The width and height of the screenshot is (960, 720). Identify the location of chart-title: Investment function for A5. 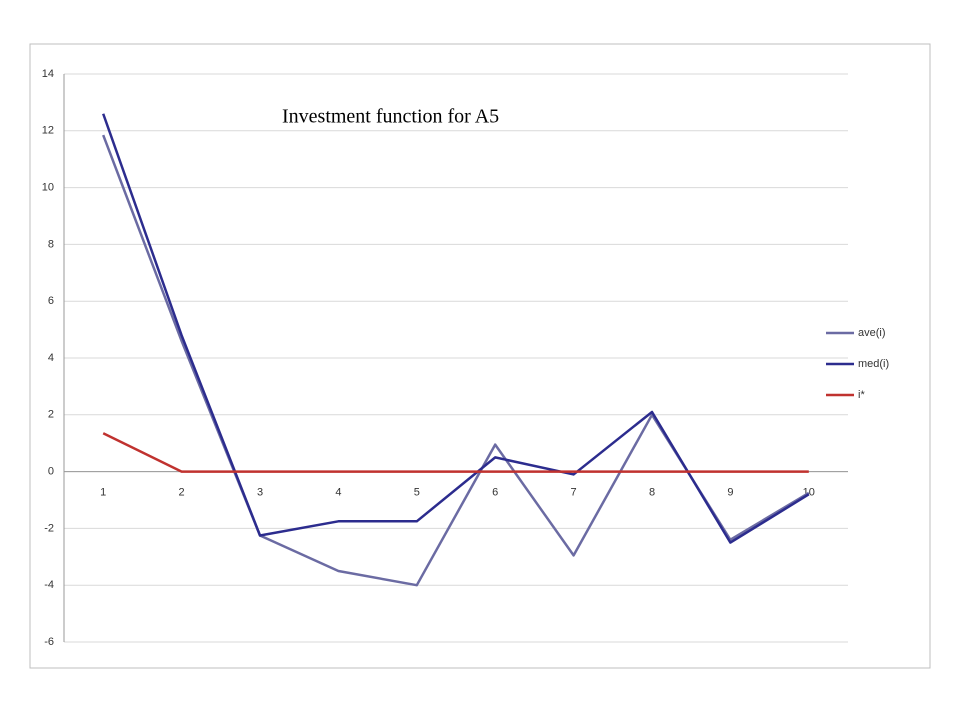
(390, 117).